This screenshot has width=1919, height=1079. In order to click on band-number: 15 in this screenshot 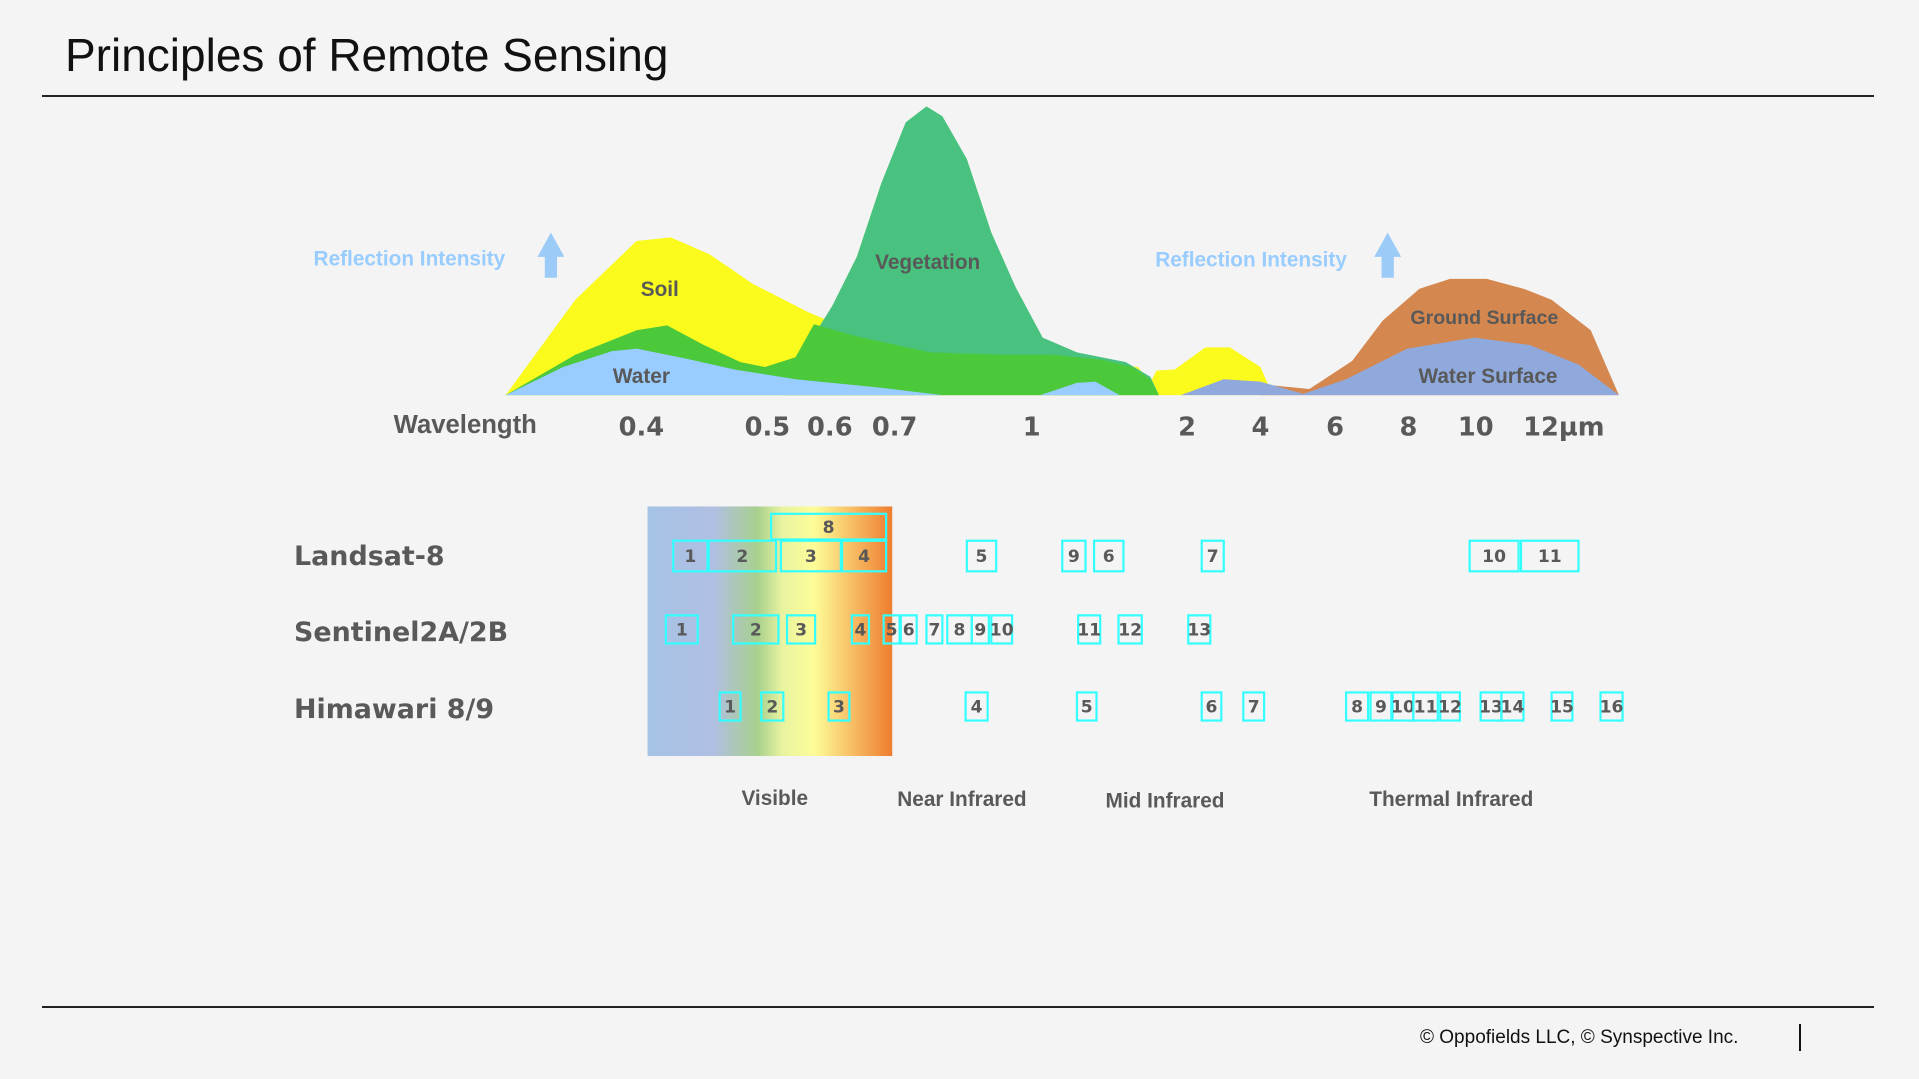, I will do `click(1562, 708)`.